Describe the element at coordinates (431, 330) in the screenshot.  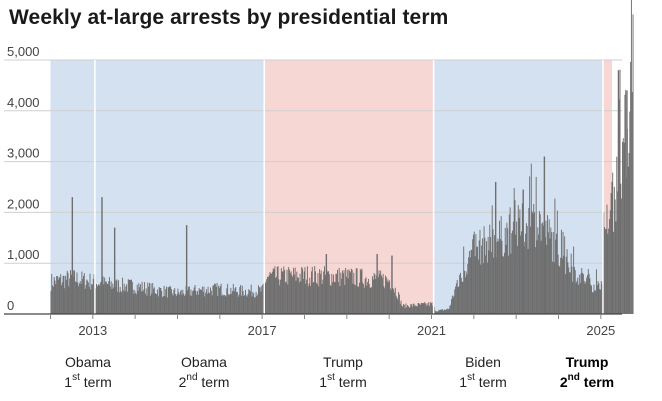
I see `x-tick-label-2021: 2021` at that location.